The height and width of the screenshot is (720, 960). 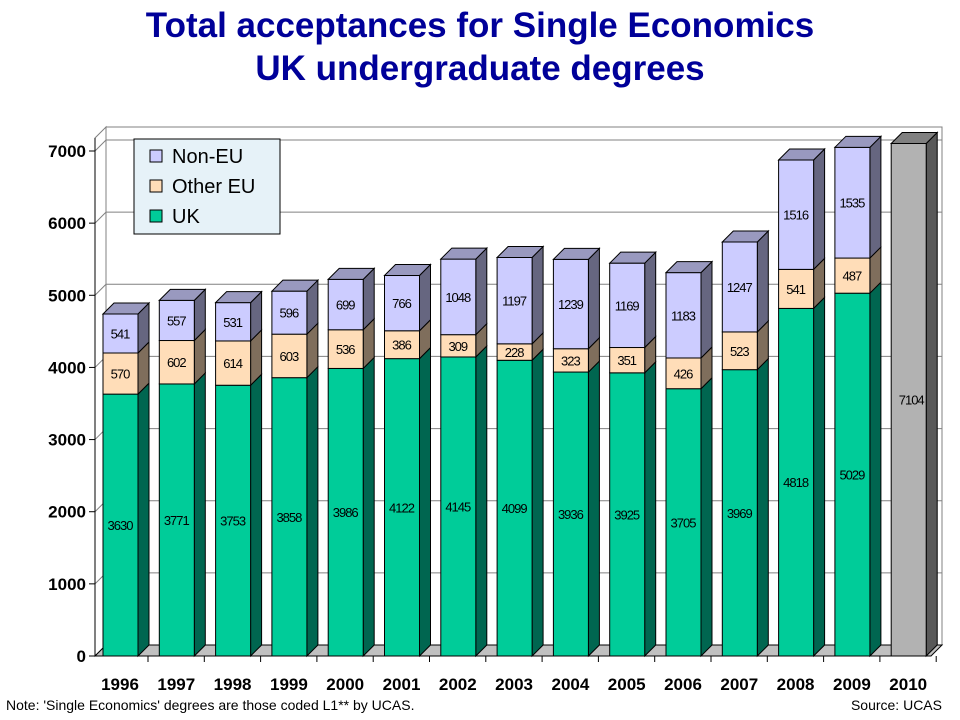 I want to click on bar-2010-total-side, so click(x=931, y=394).